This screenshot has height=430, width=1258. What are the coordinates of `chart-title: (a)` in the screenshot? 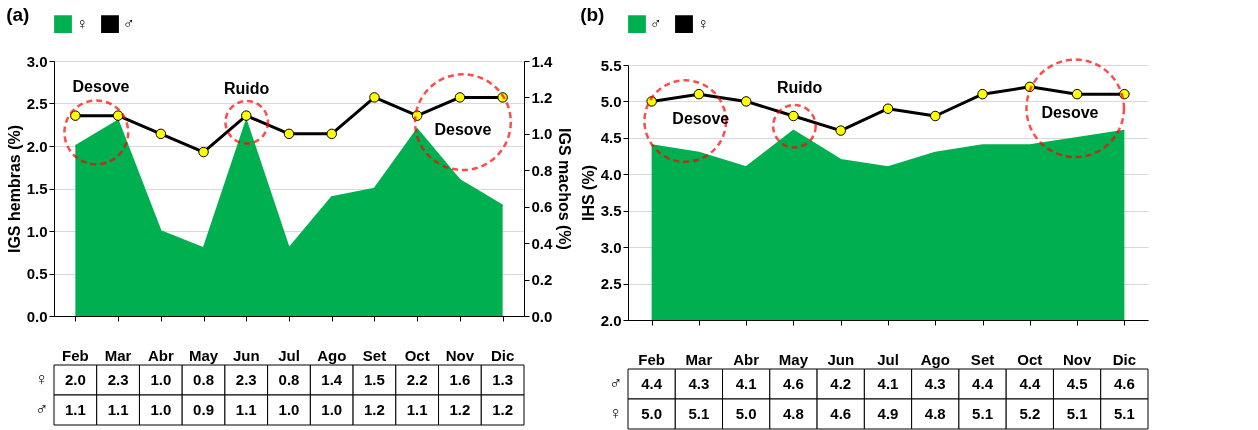 It's located at (18, 14).